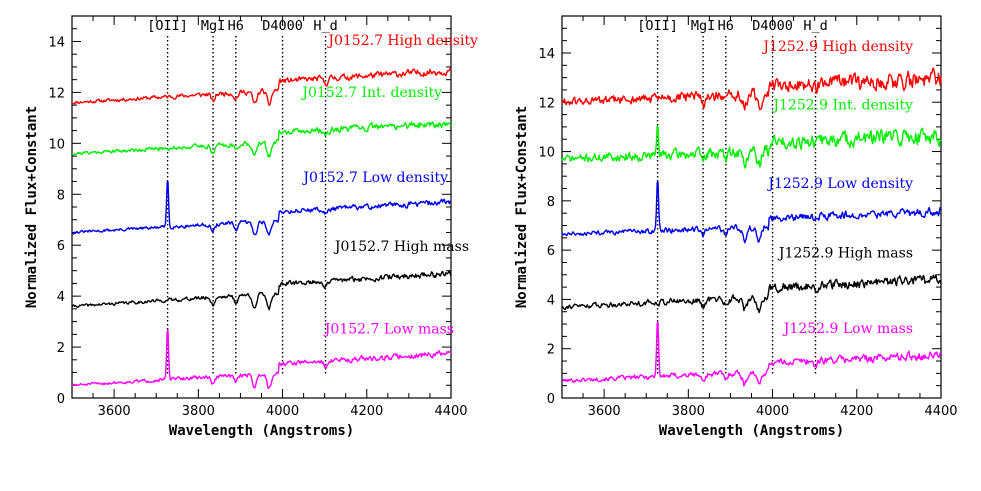 The height and width of the screenshot is (491, 981). I want to click on series-label-j0152-7-high-mass: J0152.7 High mass, so click(401, 247).